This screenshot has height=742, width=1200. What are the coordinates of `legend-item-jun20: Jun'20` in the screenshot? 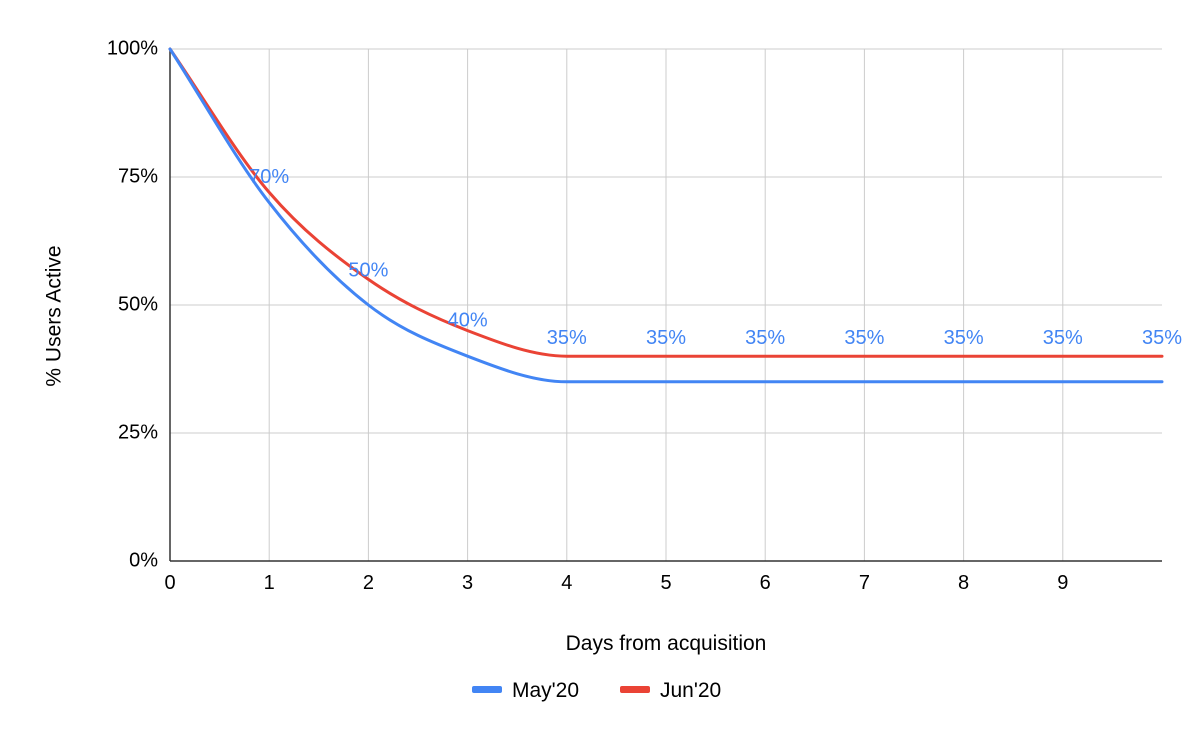 It's located at (670, 690).